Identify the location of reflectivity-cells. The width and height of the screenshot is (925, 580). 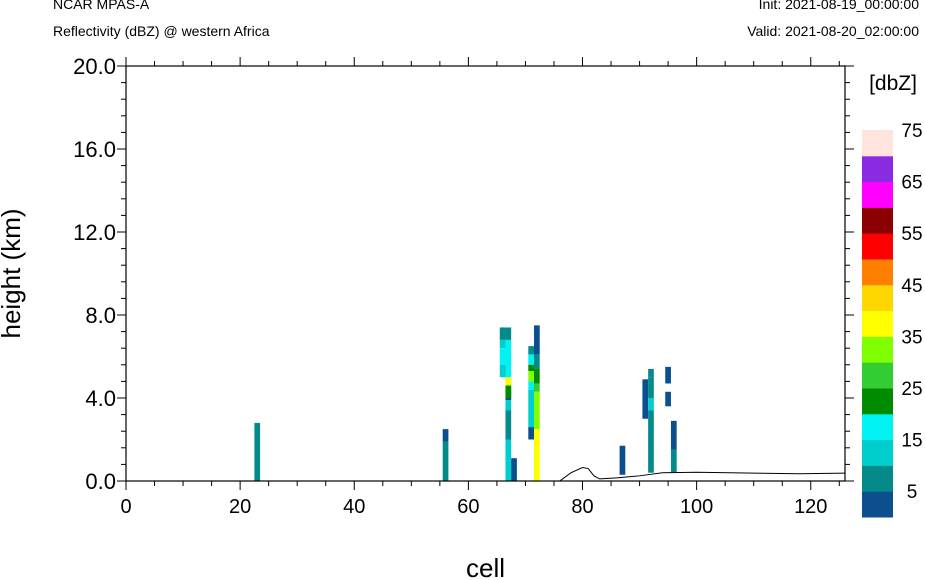
(465, 403).